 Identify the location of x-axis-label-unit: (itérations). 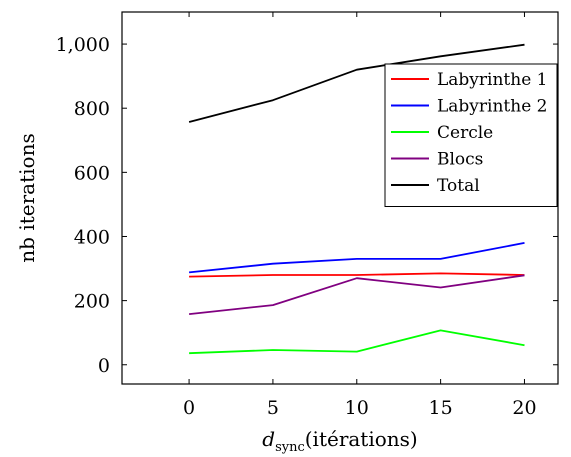
(361, 439).